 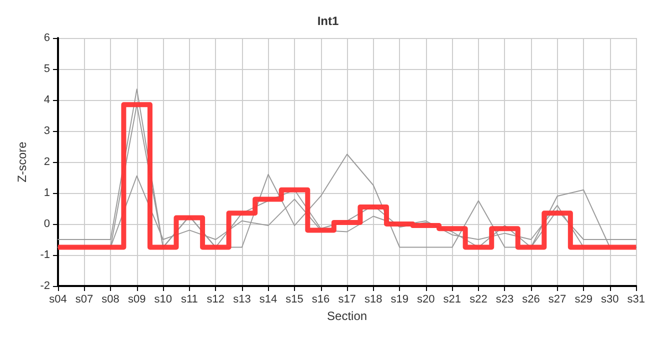 What do you see at coordinates (137, 300) in the screenshot?
I see `x-tick-label: s09` at bounding box center [137, 300].